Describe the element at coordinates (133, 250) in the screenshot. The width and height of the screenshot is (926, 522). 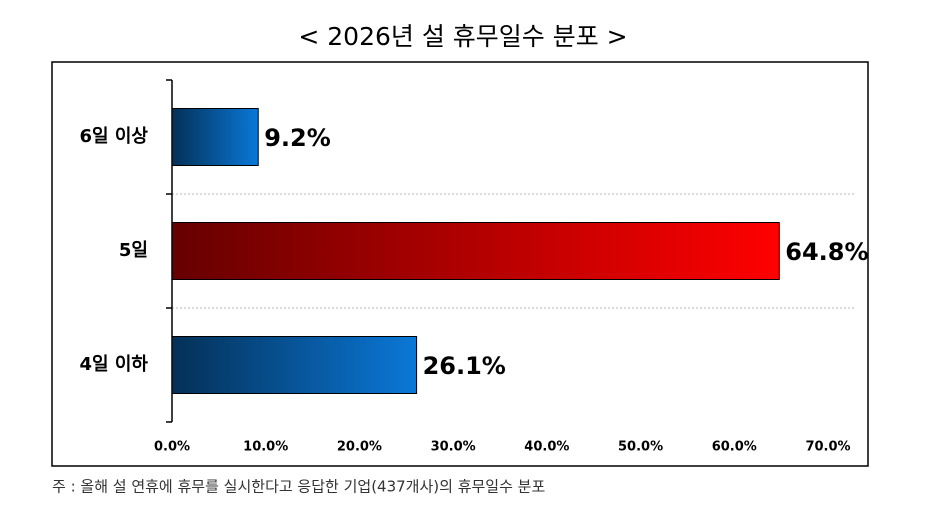
I see `category-label: 5일` at that location.